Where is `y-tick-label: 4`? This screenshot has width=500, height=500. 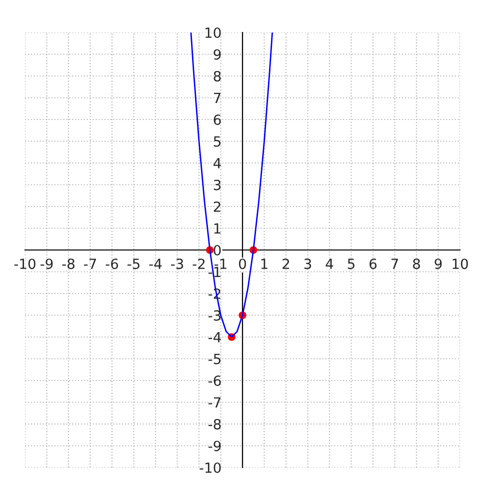 y-tick-label: 4 is located at coordinates (217, 163).